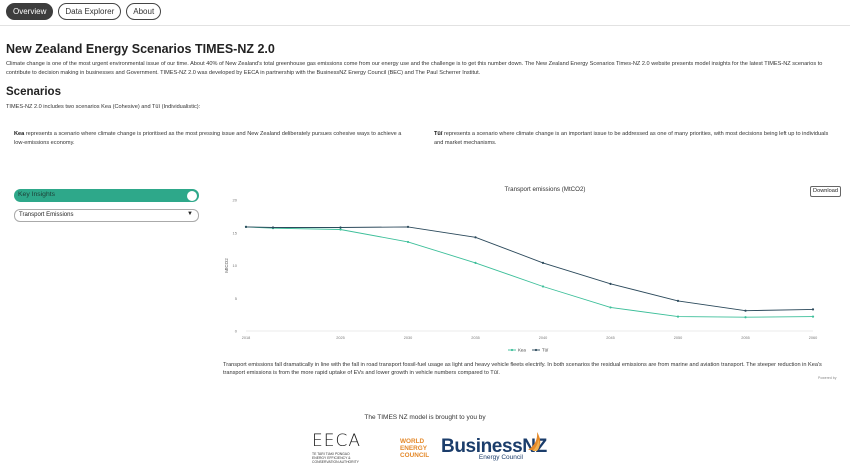 The height and width of the screenshot is (473, 850). I want to click on toggle-knob, so click(192, 195).